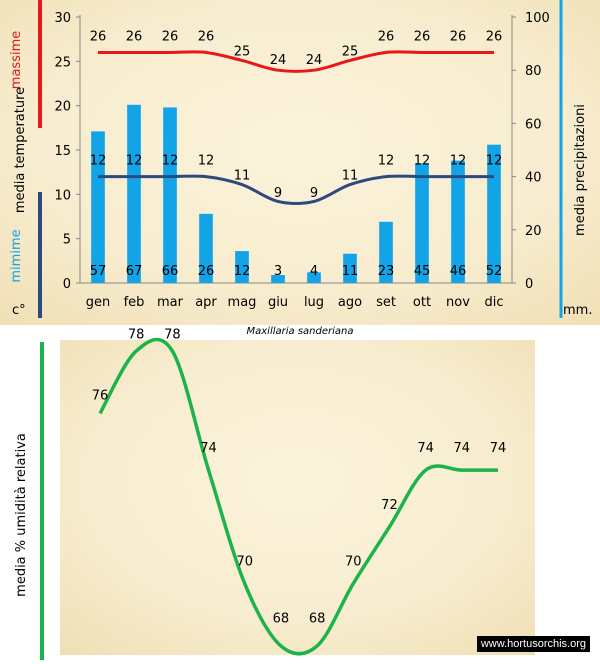  I want to click on precip-unit-label: mm., so click(577, 310).